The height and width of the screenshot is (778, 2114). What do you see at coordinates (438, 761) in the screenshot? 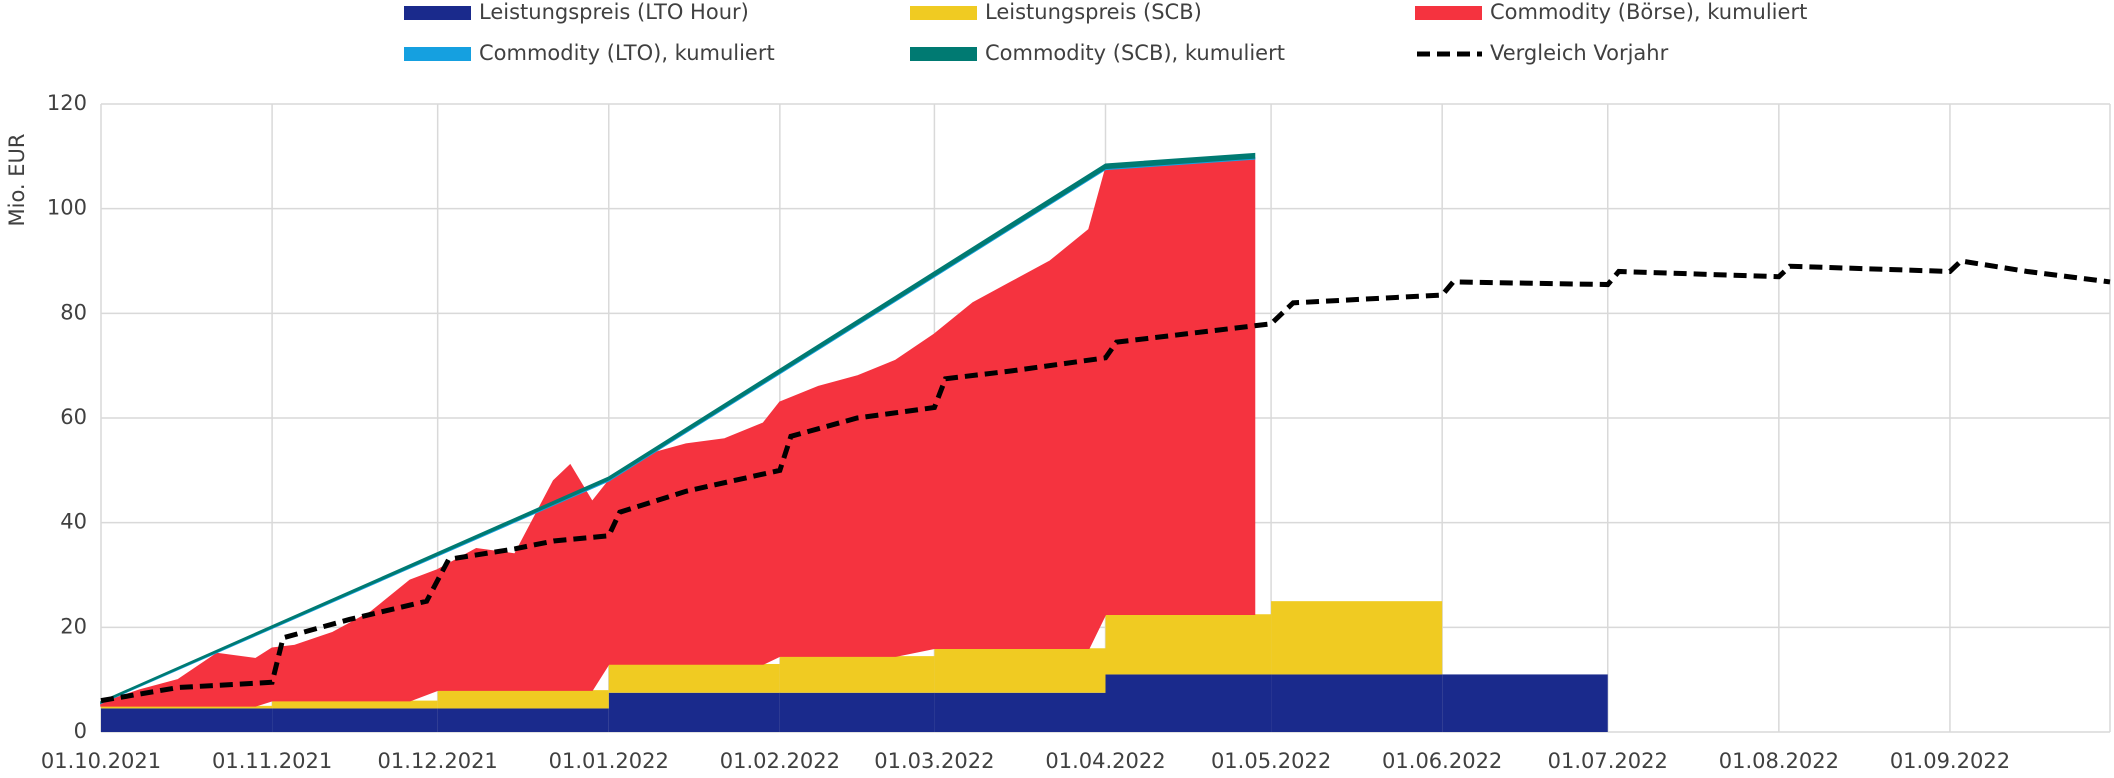
I see `x-tick-label: 01.12.2021` at bounding box center [438, 761].